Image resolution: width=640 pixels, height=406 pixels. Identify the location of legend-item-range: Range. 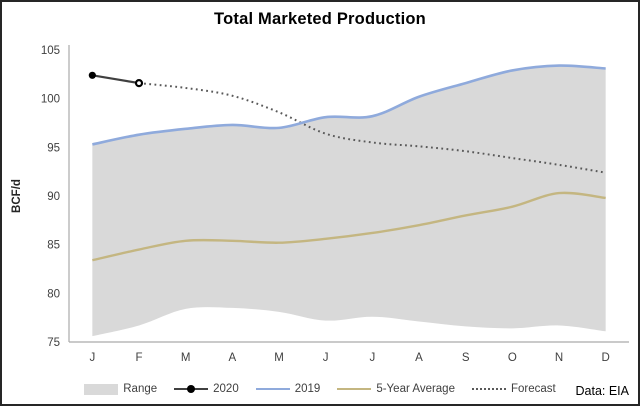
(120, 389).